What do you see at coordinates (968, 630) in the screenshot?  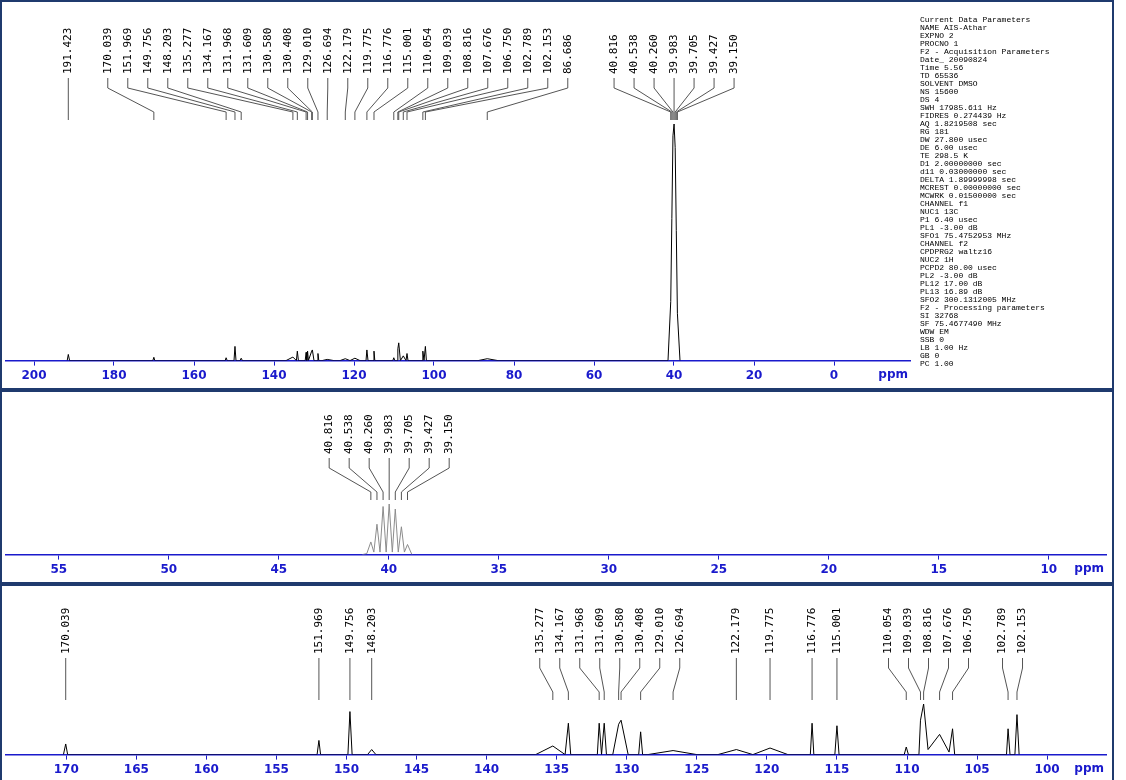 I see `annotation: 106.750` at bounding box center [968, 630].